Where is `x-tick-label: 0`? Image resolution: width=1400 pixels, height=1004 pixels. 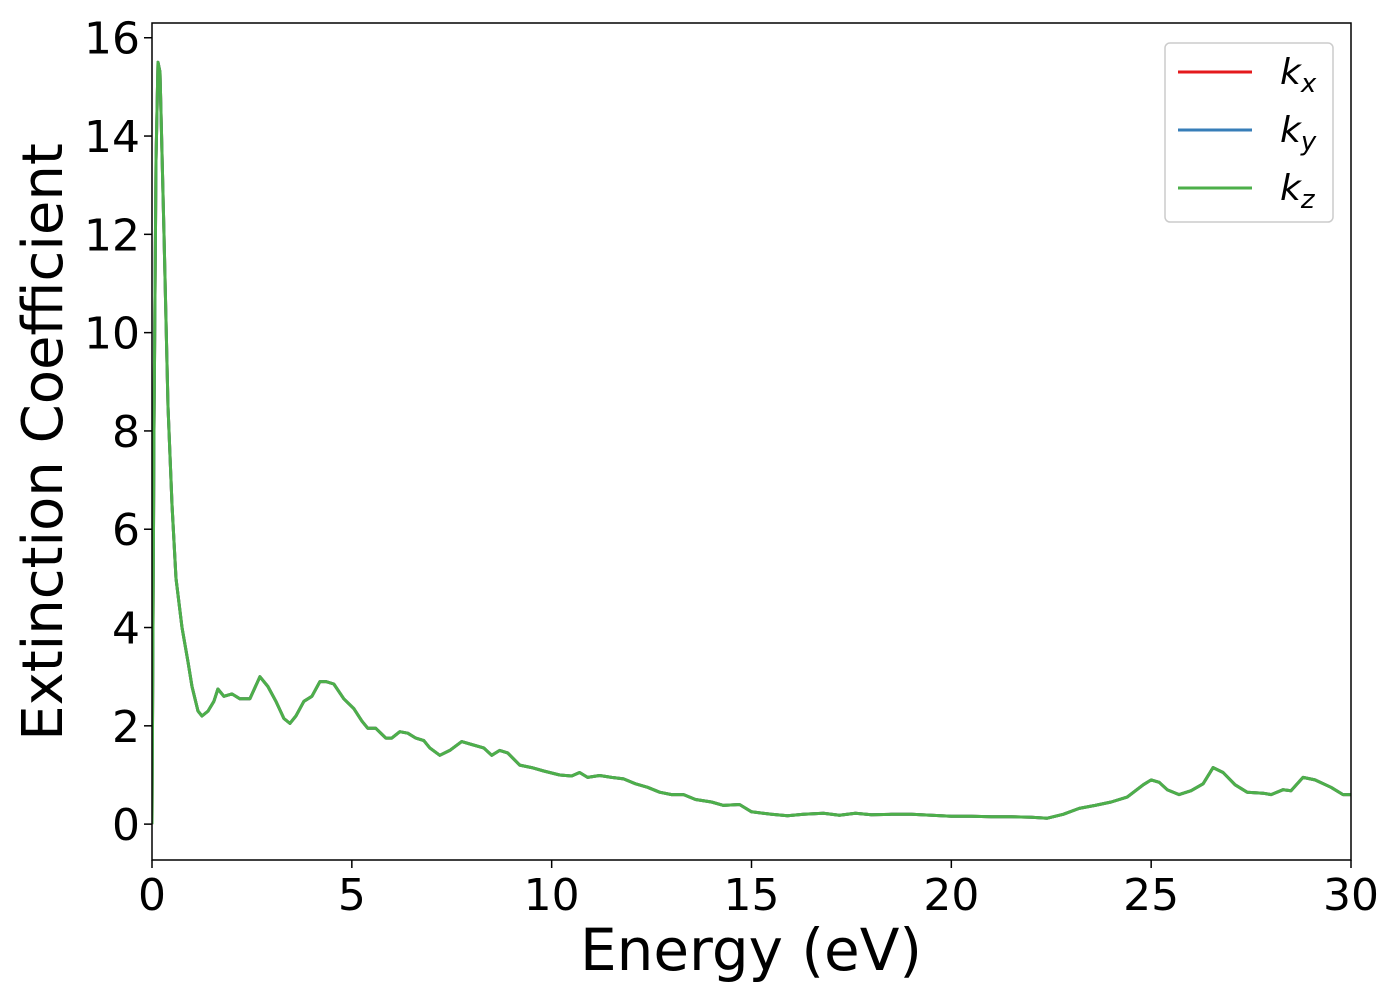 x-tick-label: 0 is located at coordinates (152, 895).